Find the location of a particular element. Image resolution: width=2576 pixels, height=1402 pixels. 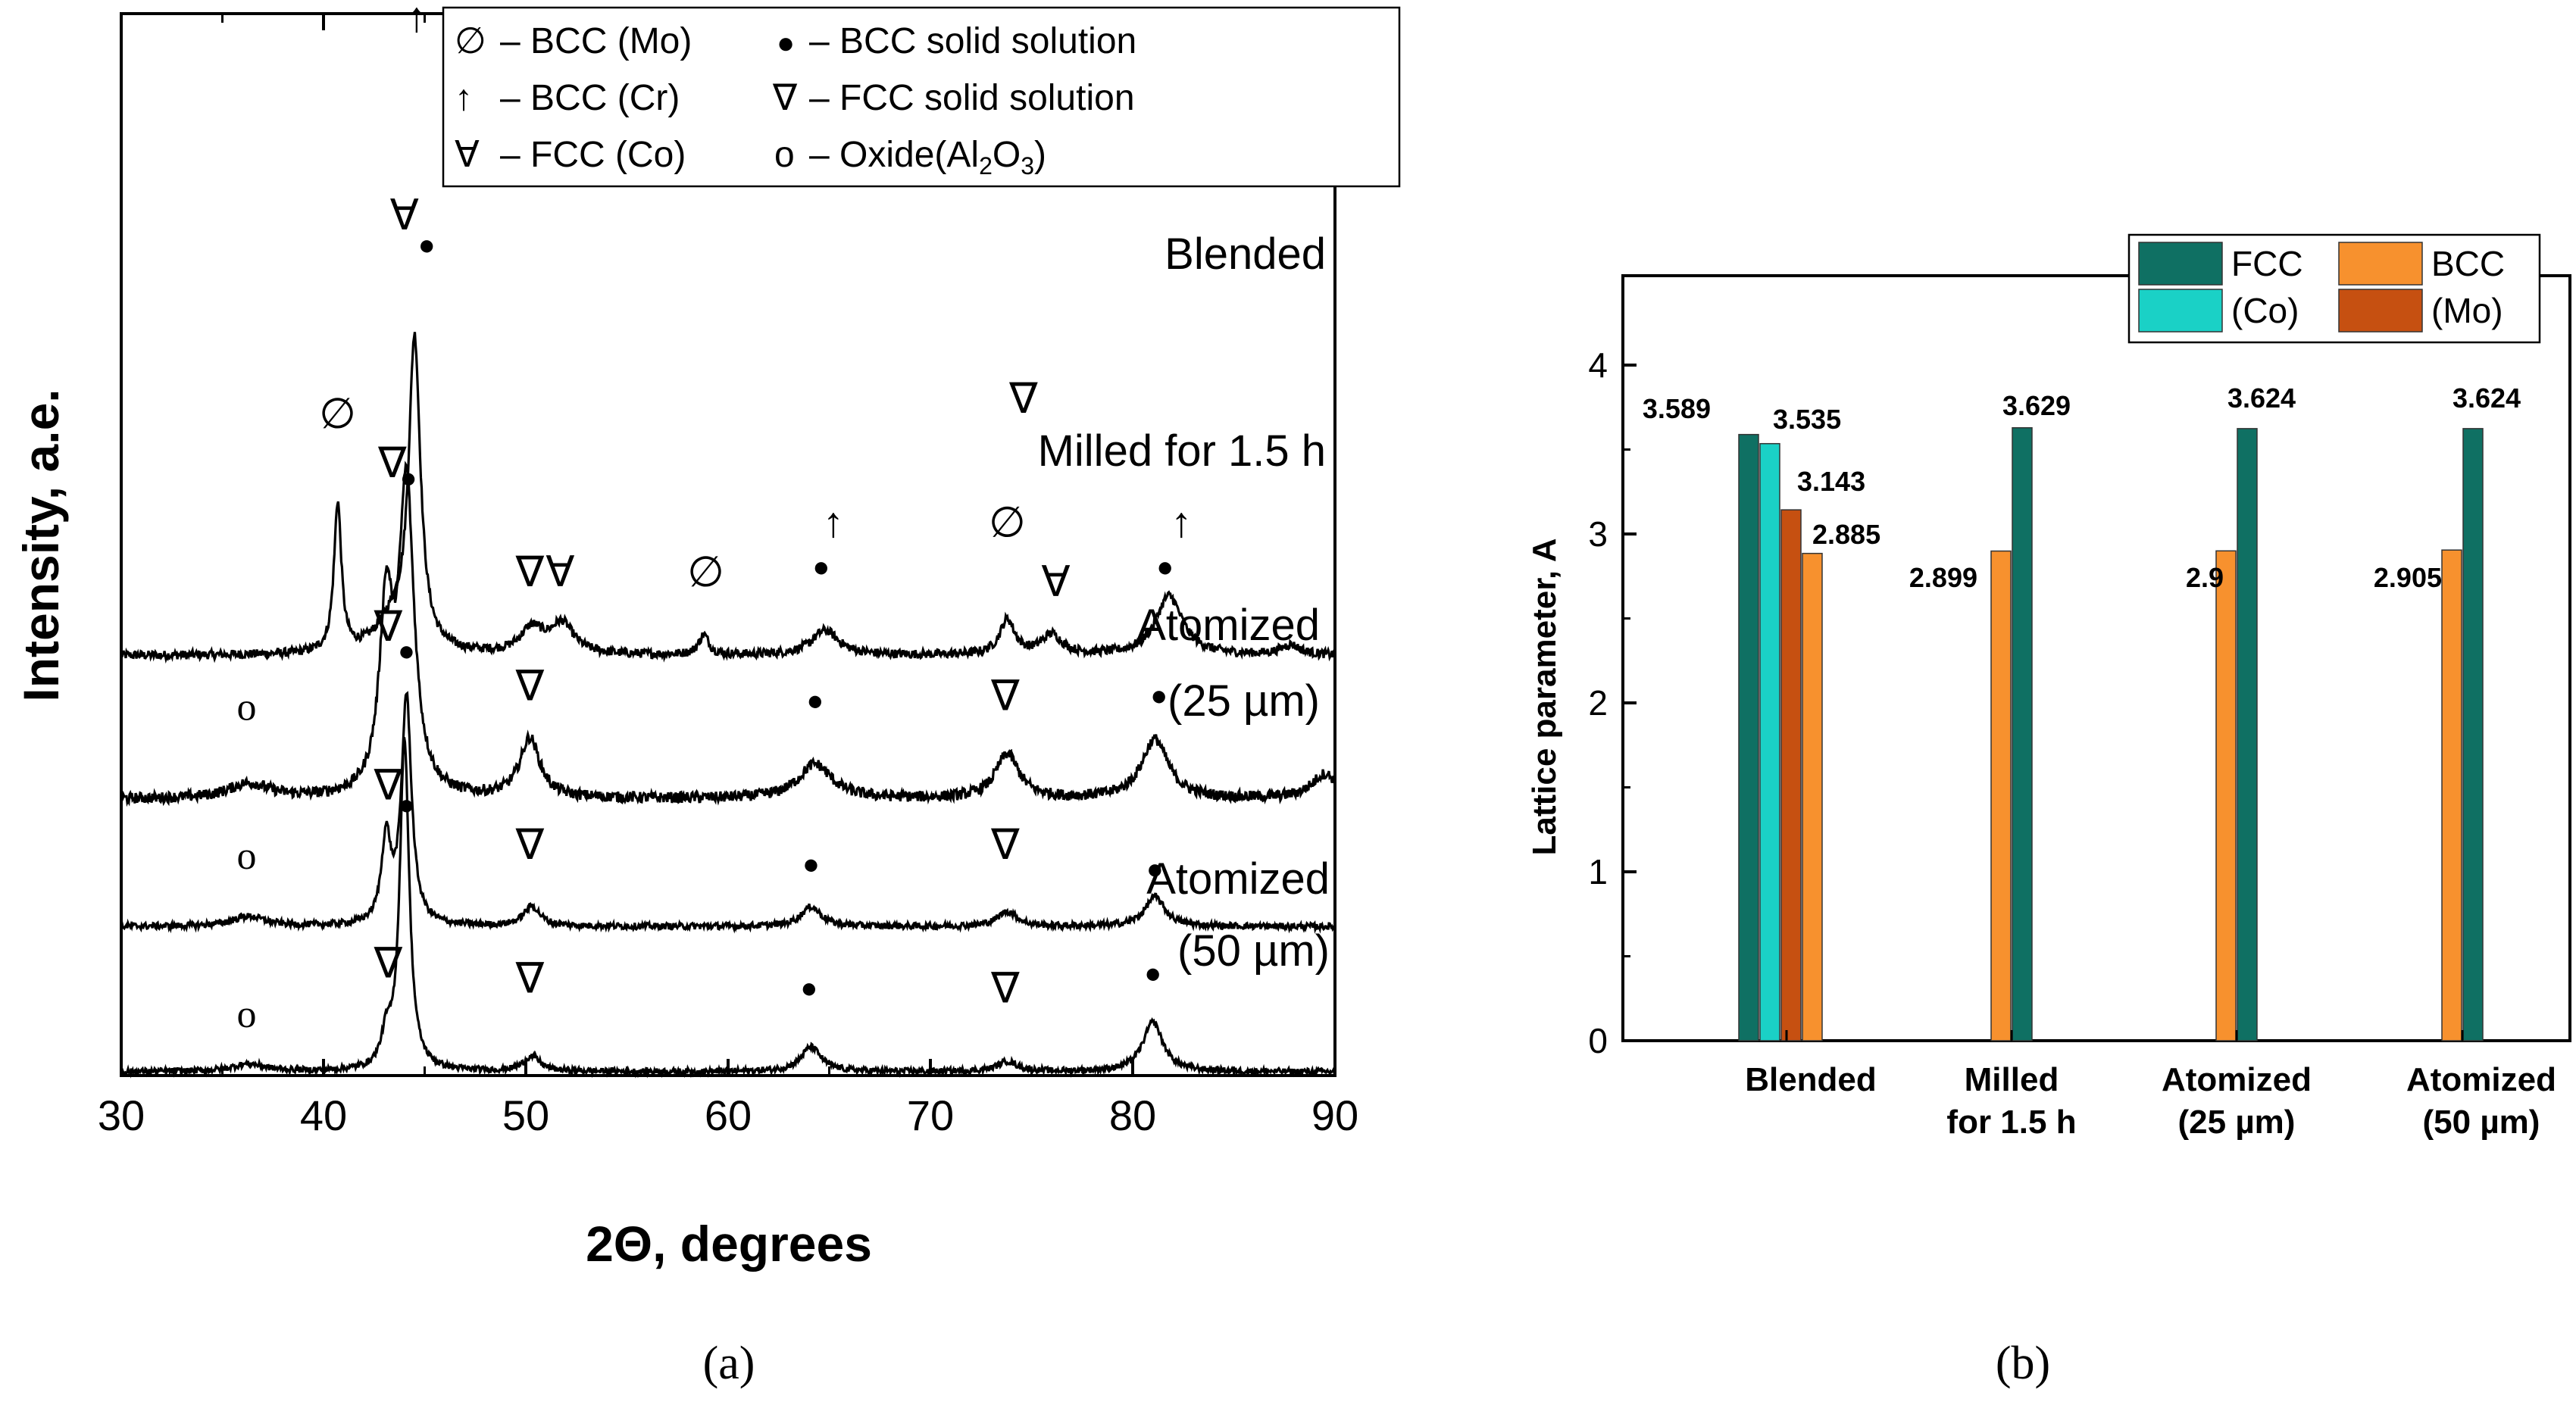

legend-text-bcc-mo: – BCC (Mo) is located at coordinates (596, 41).